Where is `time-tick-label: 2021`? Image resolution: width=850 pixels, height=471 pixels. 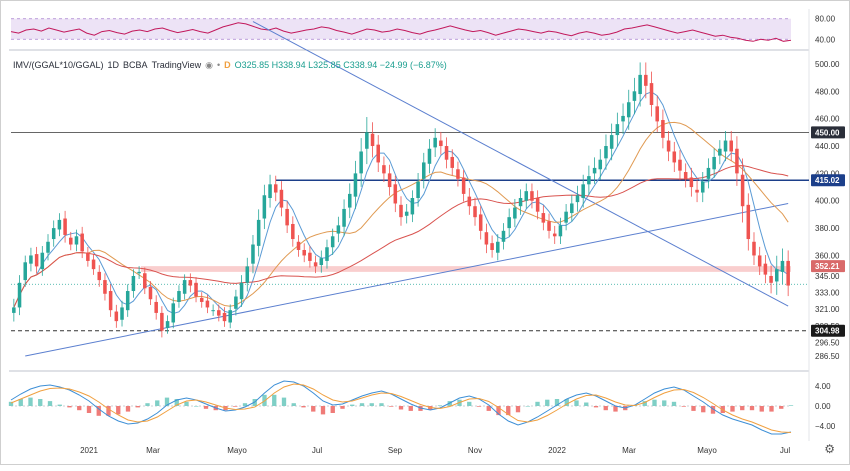 time-tick-label: 2021 is located at coordinates (89, 450).